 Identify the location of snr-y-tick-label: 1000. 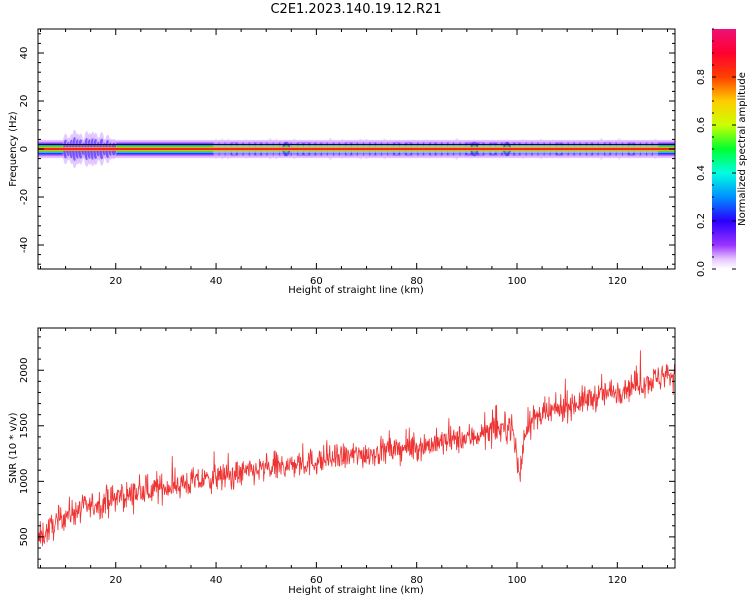
(24, 481).